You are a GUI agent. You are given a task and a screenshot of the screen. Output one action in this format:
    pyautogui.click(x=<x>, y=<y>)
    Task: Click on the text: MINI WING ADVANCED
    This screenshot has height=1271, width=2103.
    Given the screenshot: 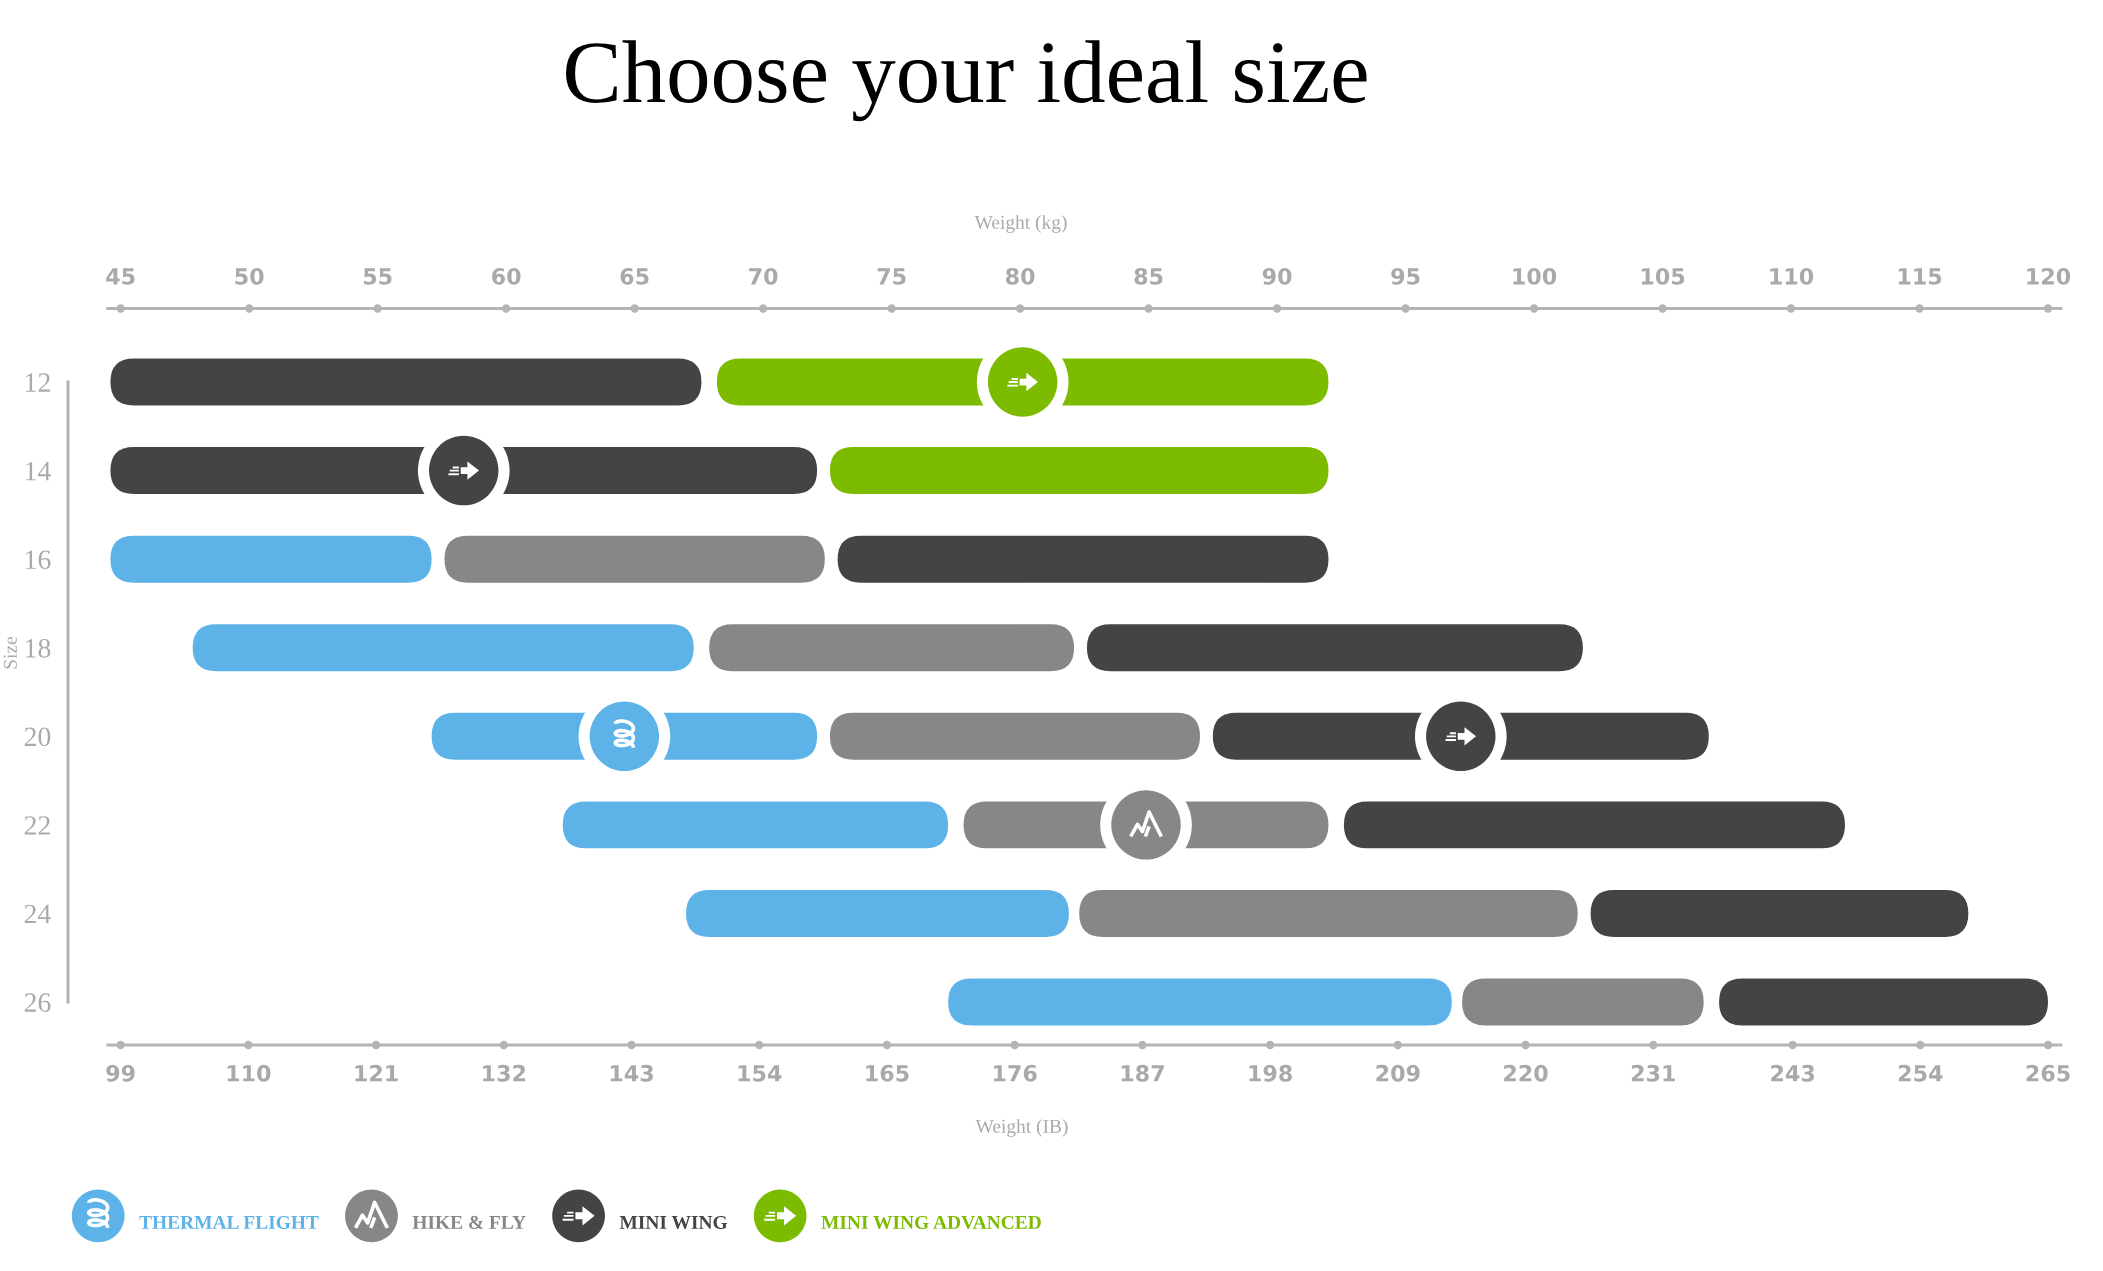 What is the action you would take?
    pyautogui.click(x=931, y=1222)
    